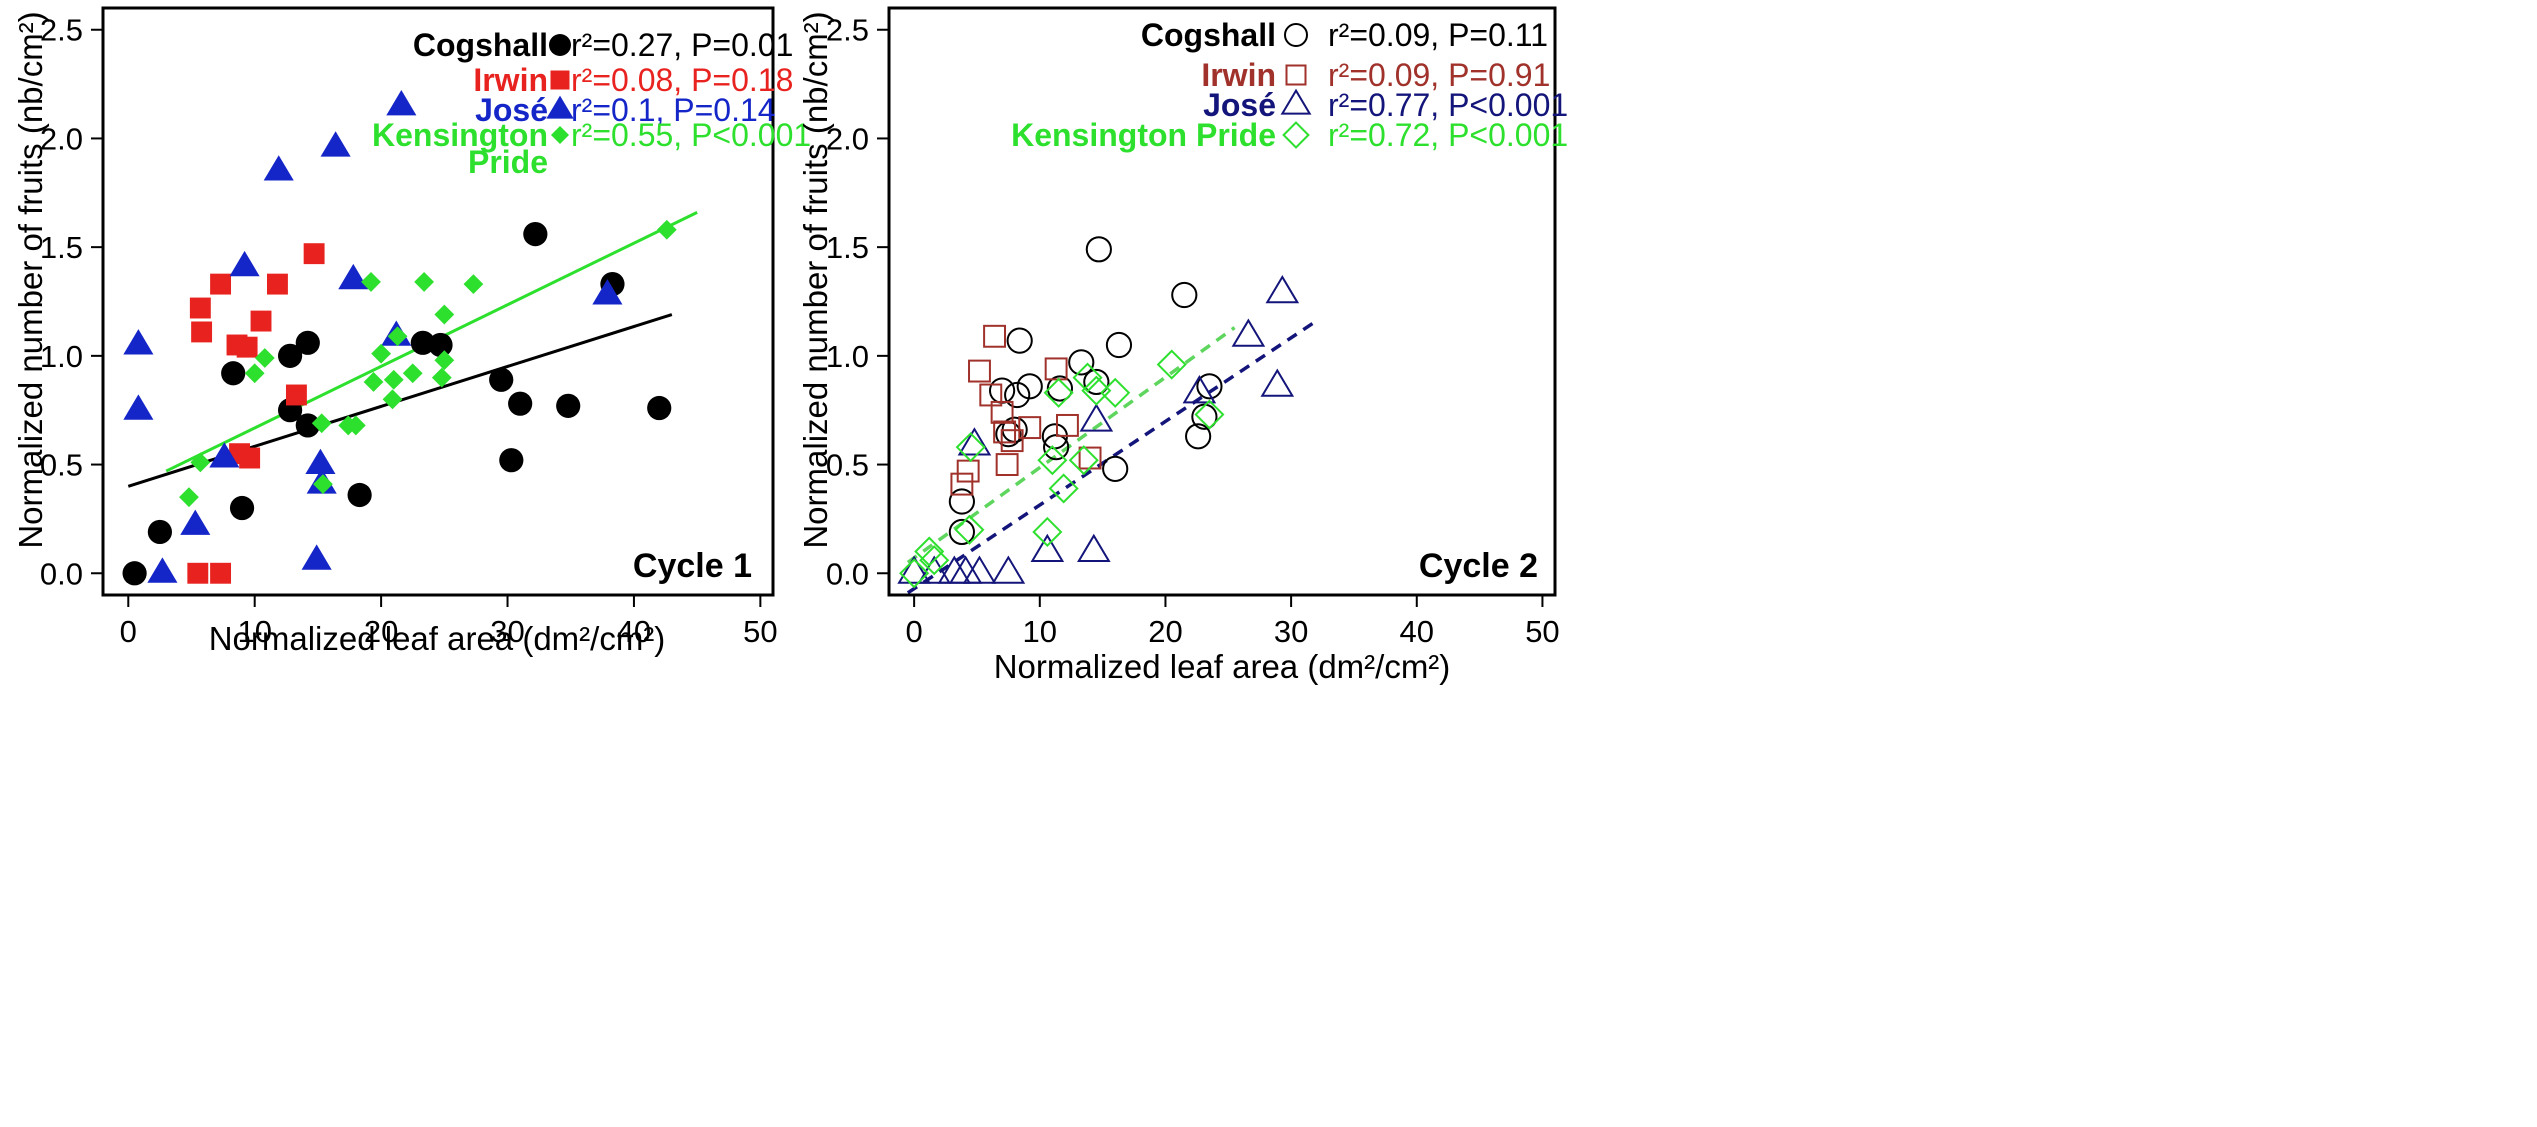 The width and height of the screenshot is (2537, 1127). What do you see at coordinates (128, 631) in the screenshot?
I see `x-tick-label: 0` at bounding box center [128, 631].